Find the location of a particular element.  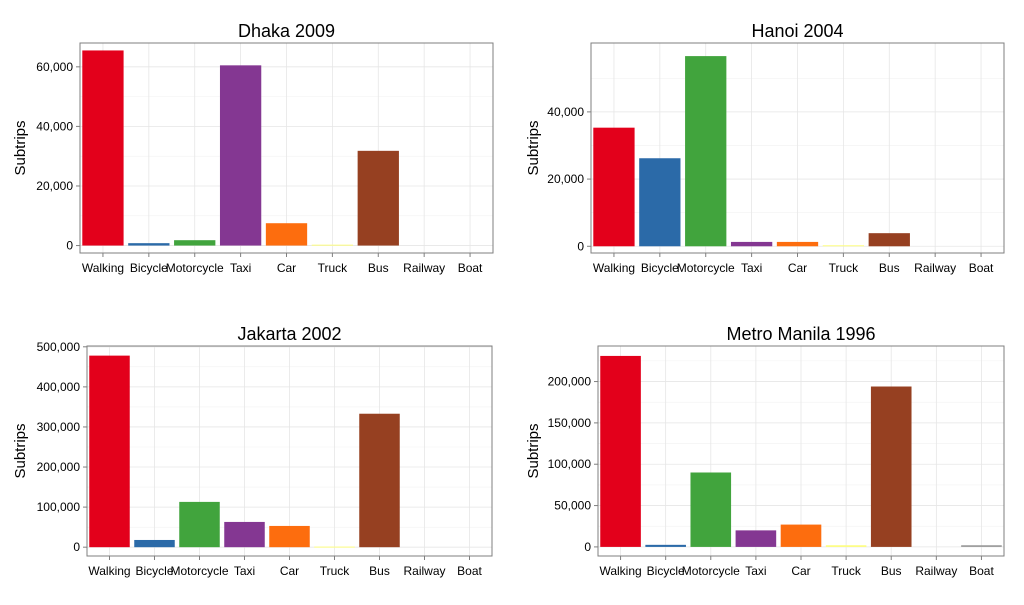

chart-title: Jakarta 2002 is located at coordinates (289, 334).